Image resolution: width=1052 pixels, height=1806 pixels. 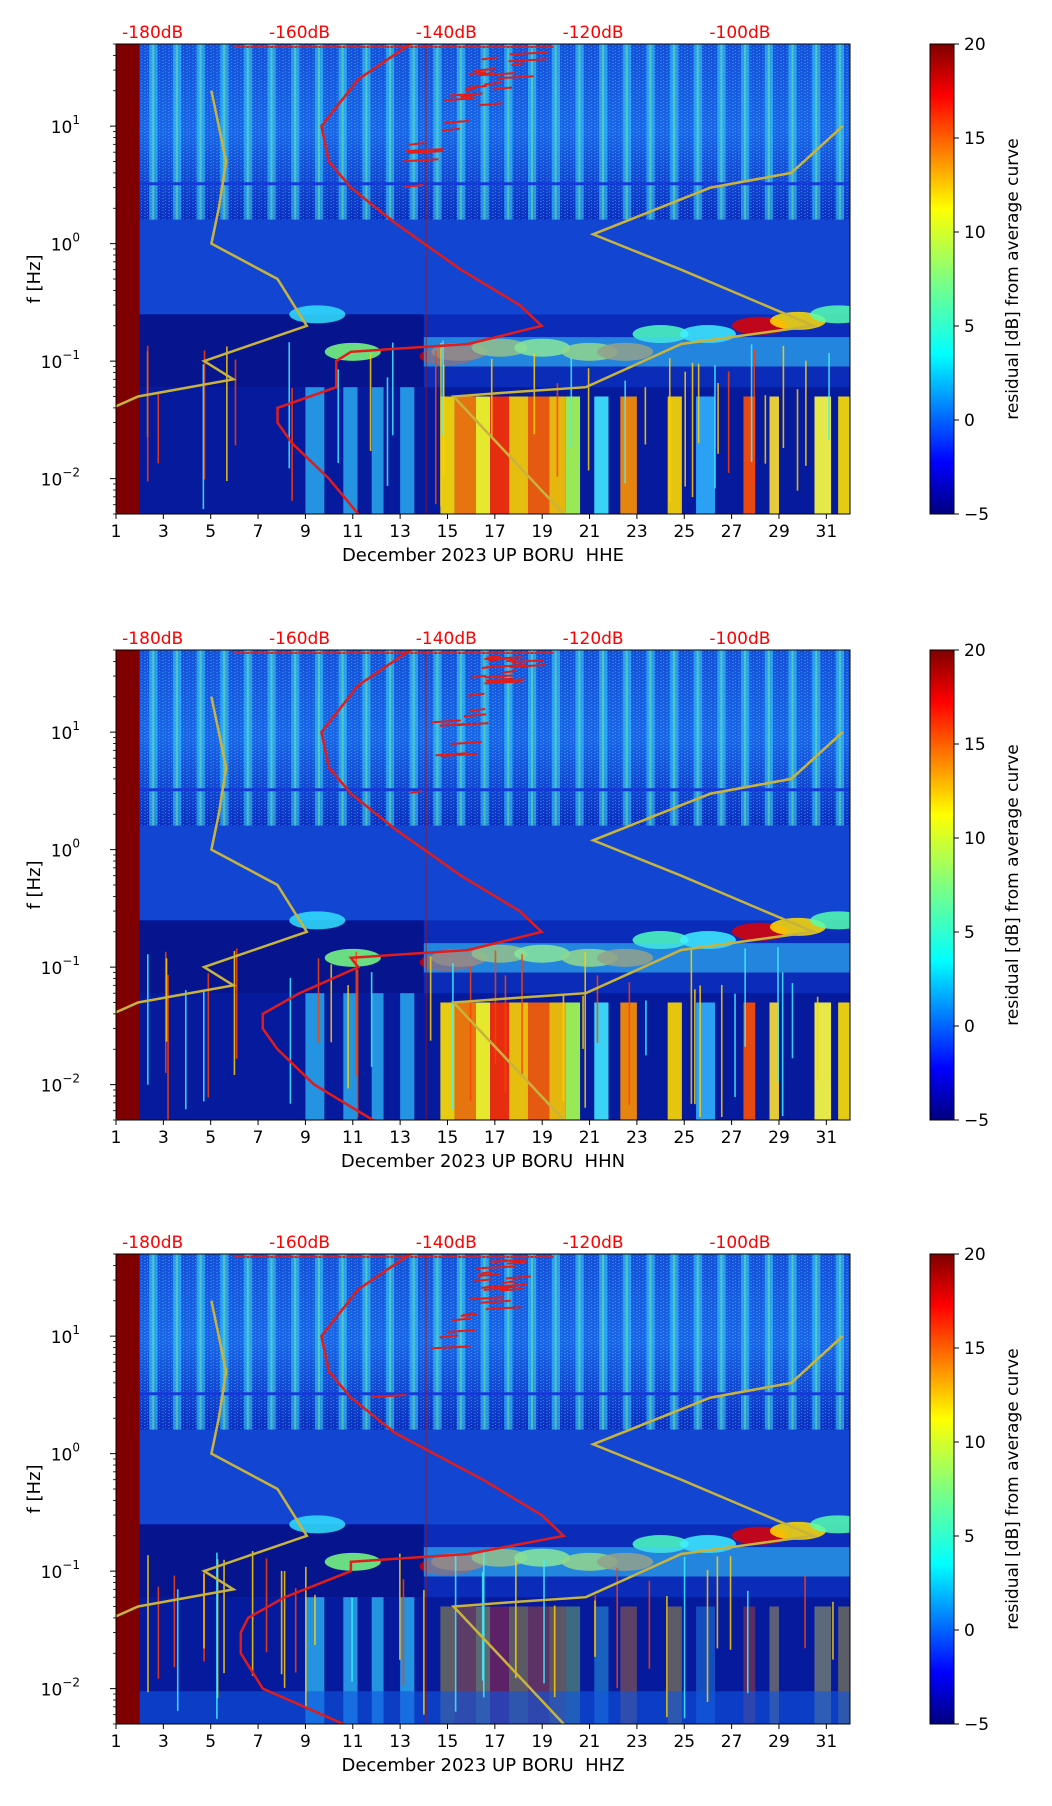 I want to click on top-db-tick-label: -160dB, so click(x=299, y=1243).